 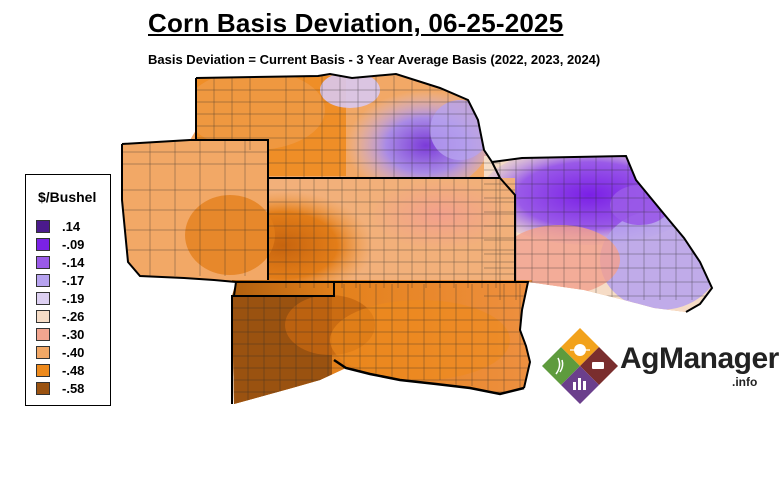 I want to click on legend-item: -.14, so click(x=72, y=263).